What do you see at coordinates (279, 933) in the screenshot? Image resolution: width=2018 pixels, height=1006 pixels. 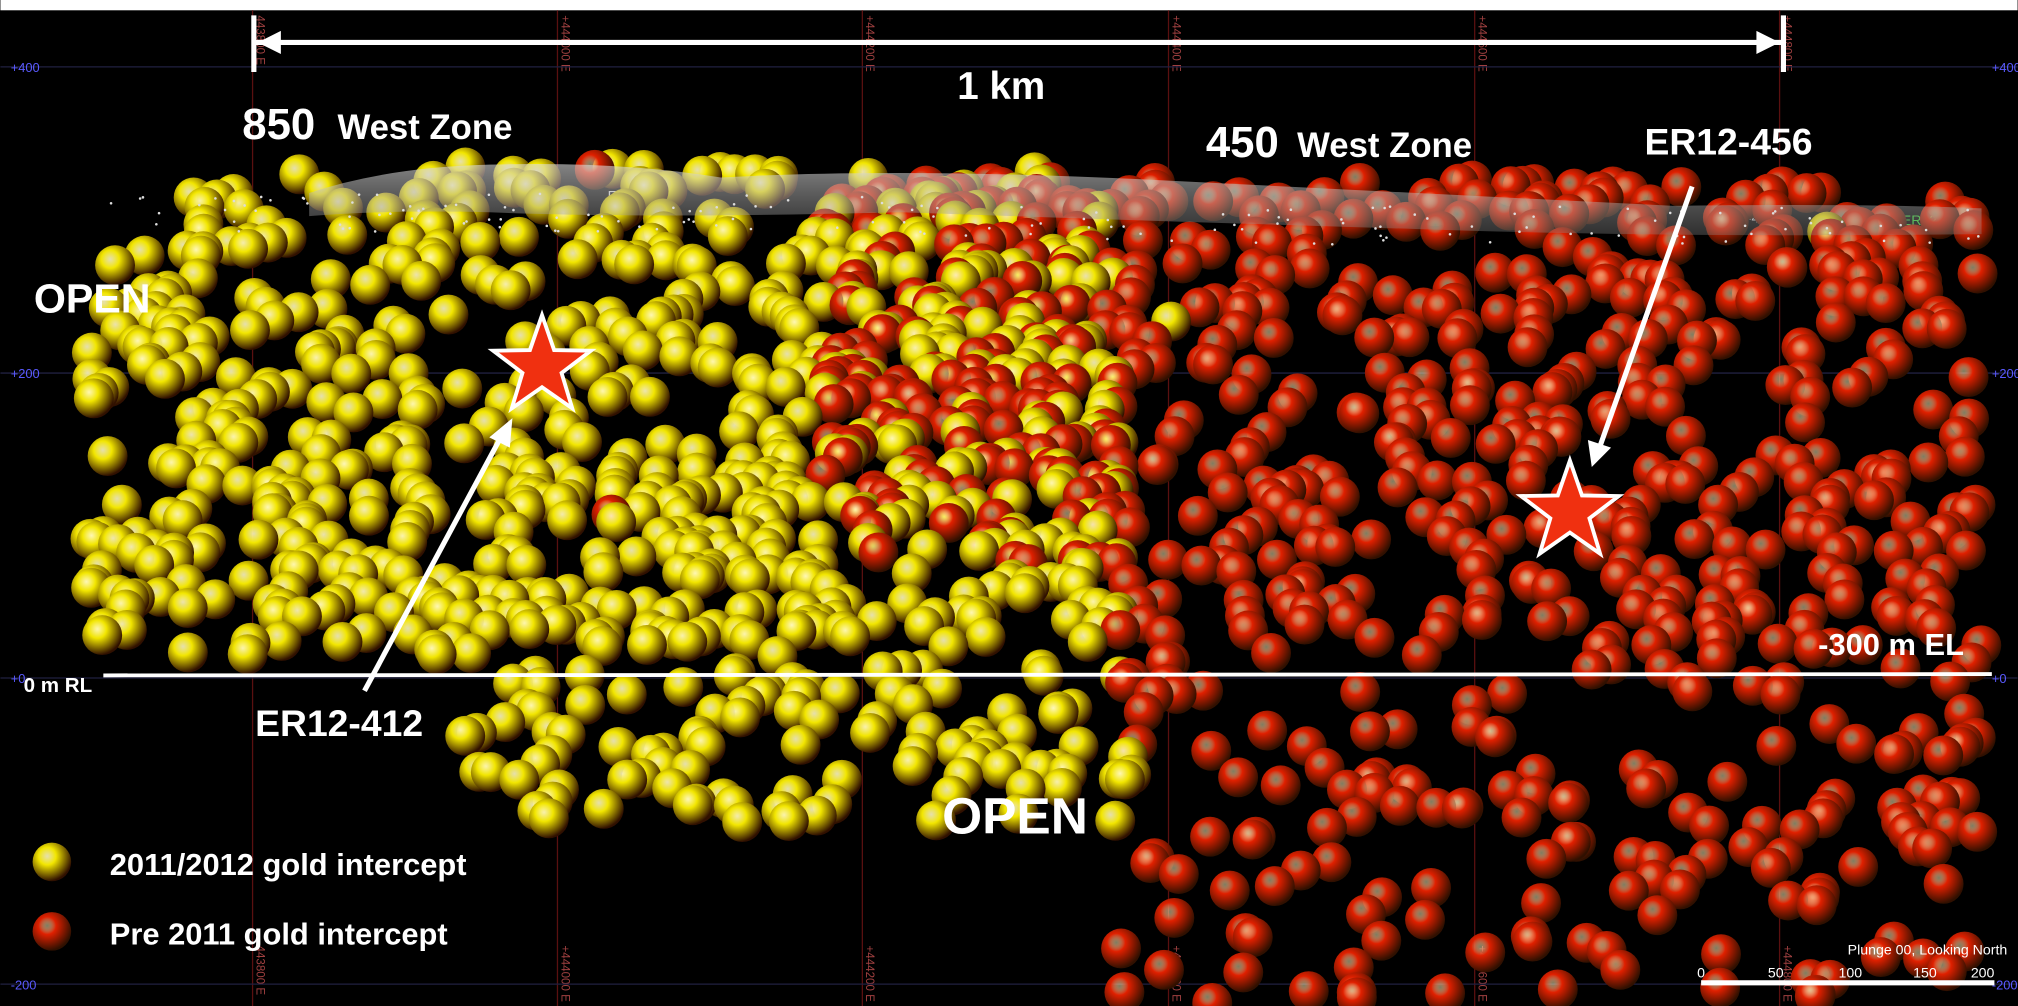 I see `legend-label: Pre 2011 gold intercept` at bounding box center [279, 933].